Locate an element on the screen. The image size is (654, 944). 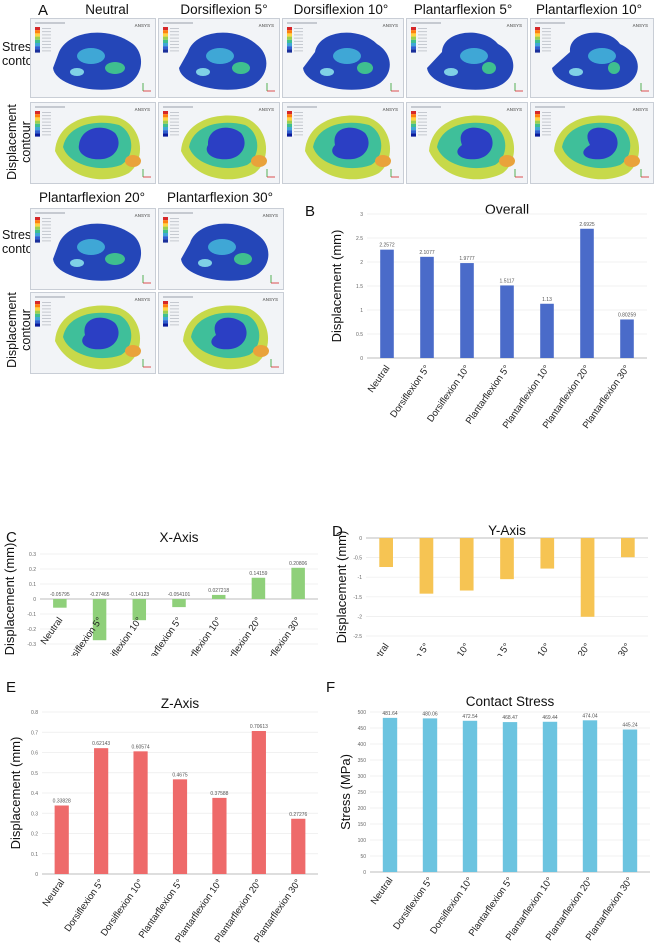
row-label-stress-1: Stress contour is located at coordinates (23, 54).